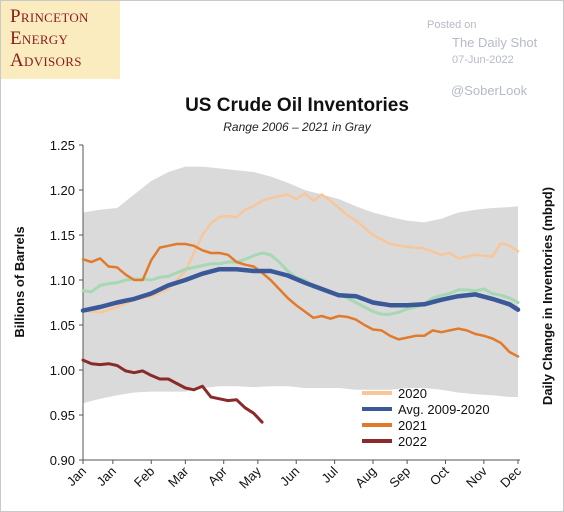 This screenshot has height=512, width=564. Describe the element at coordinates (289, 476) in the screenshot. I see `x-tick-label: Jun` at that location.